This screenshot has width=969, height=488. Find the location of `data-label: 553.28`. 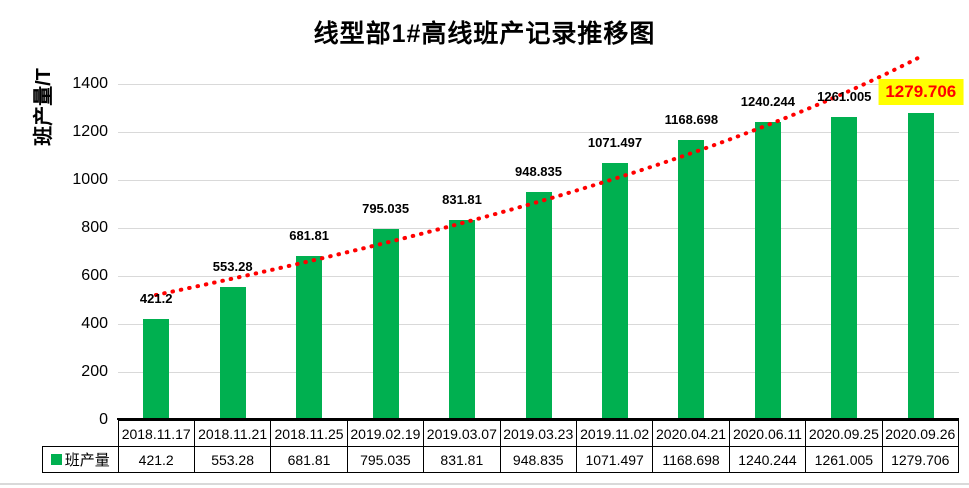

data-label: 553.28 is located at coordinates (232, 267).